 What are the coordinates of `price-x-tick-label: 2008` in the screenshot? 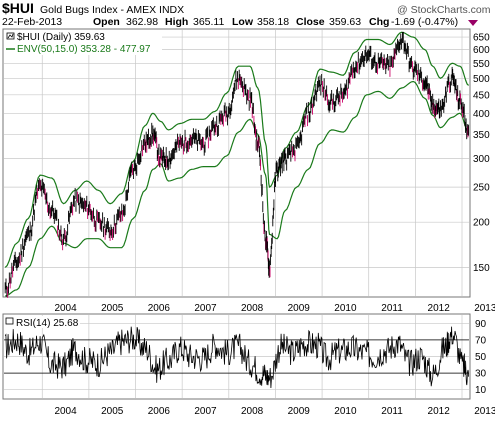 It's located at (252, 308).